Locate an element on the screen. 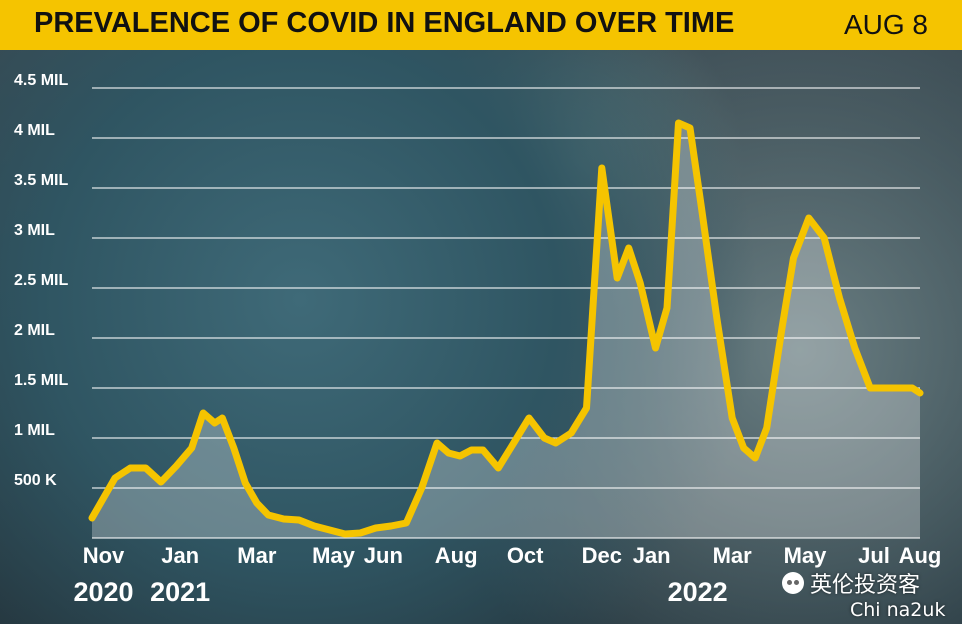  y-tick-label: 3.5 MIL is located at coordinates (41, 180).